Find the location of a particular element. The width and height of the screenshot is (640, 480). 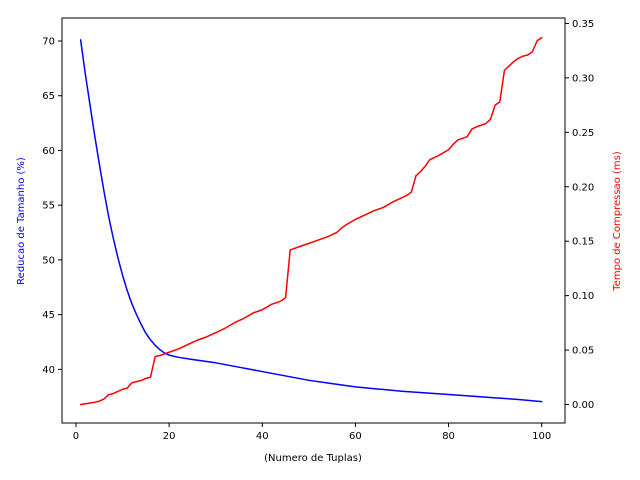

y-right-tick-label: 0.00 is located at coordinates (583, 405).